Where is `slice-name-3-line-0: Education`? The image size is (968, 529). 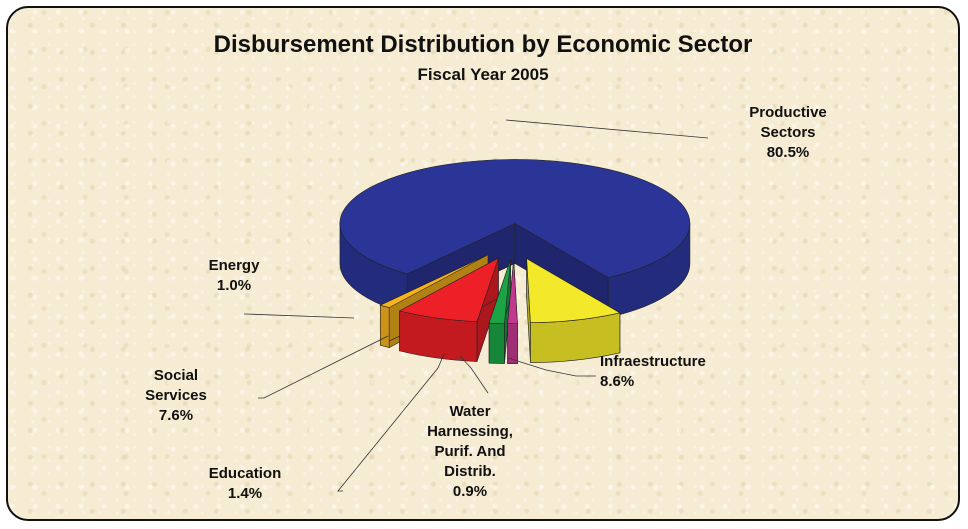 slice-name-3-line-0: Education is located at coordinates (245, 473).